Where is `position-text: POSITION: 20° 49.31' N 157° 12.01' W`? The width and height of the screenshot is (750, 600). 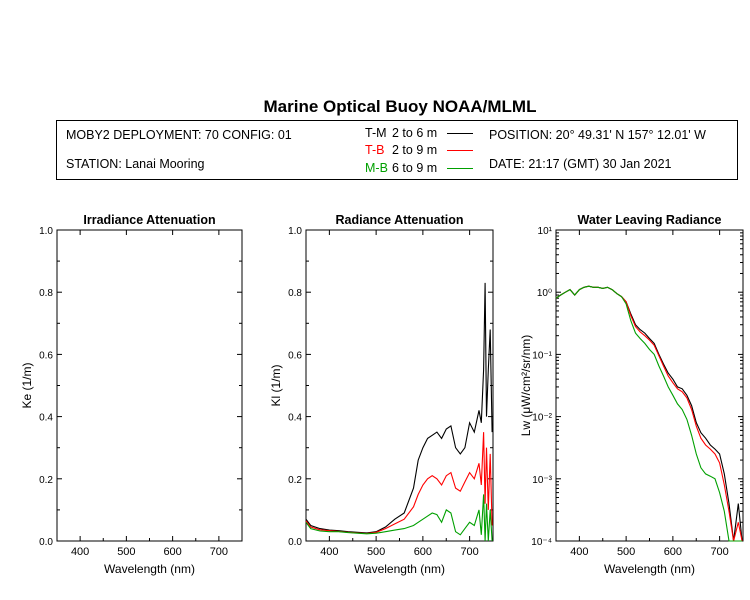 position-text: POSITION: 20° 49.31' N 157° 12.01' W is located at coordinates (597, 135).